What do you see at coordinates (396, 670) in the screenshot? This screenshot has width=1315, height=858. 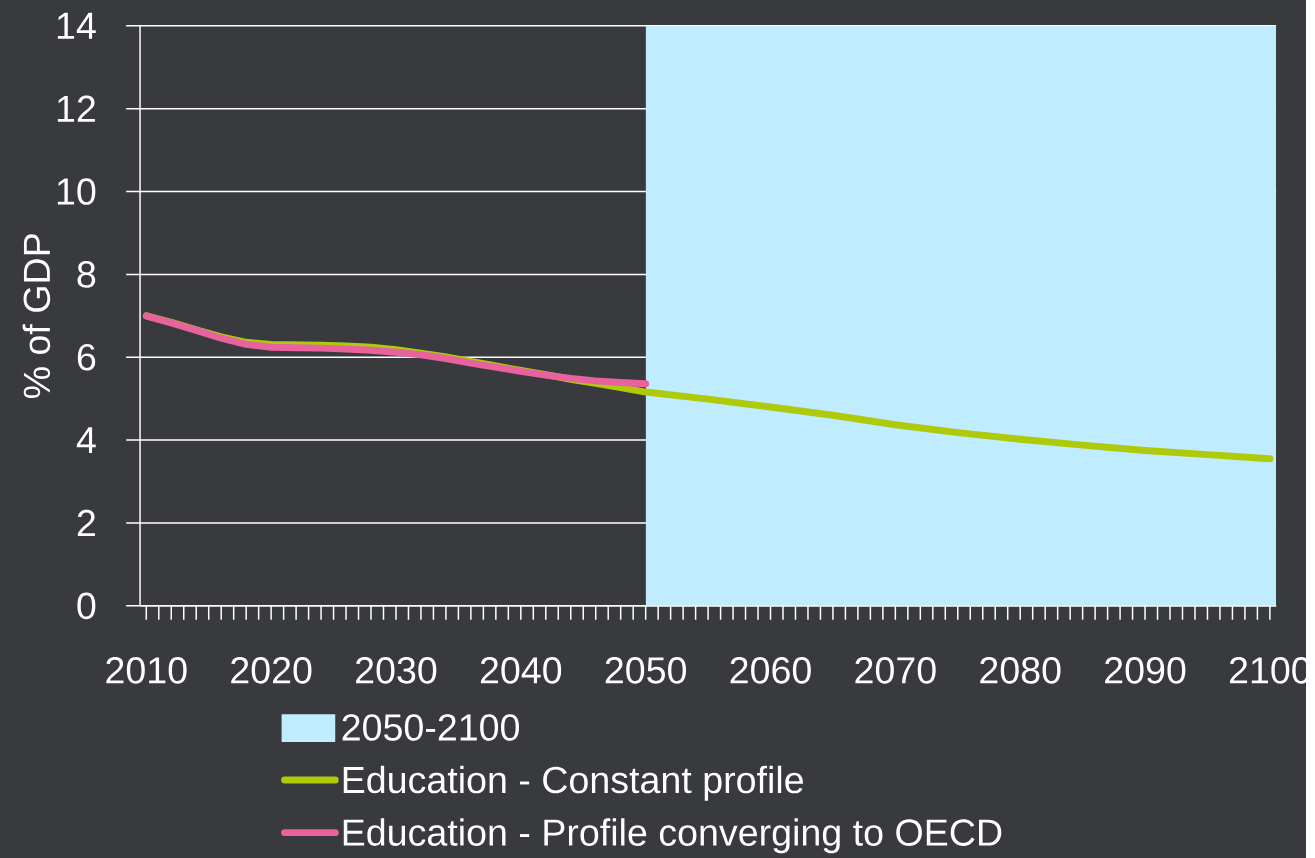 I see `x-tick-label: 2030` at bounding box center [396, 670].